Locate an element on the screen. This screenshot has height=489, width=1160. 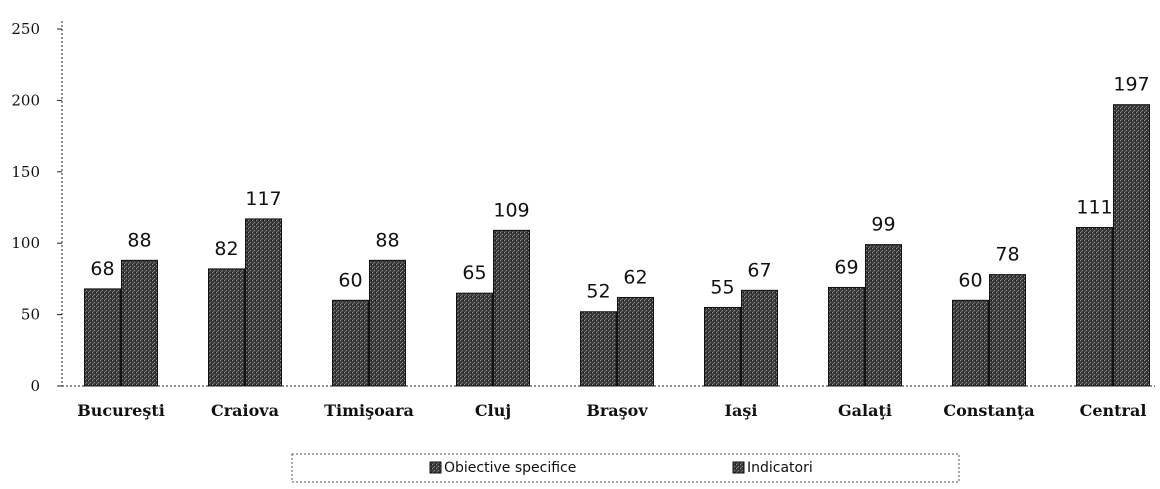
x-tick-label: Constanţa is located at coordinates (988, 410).